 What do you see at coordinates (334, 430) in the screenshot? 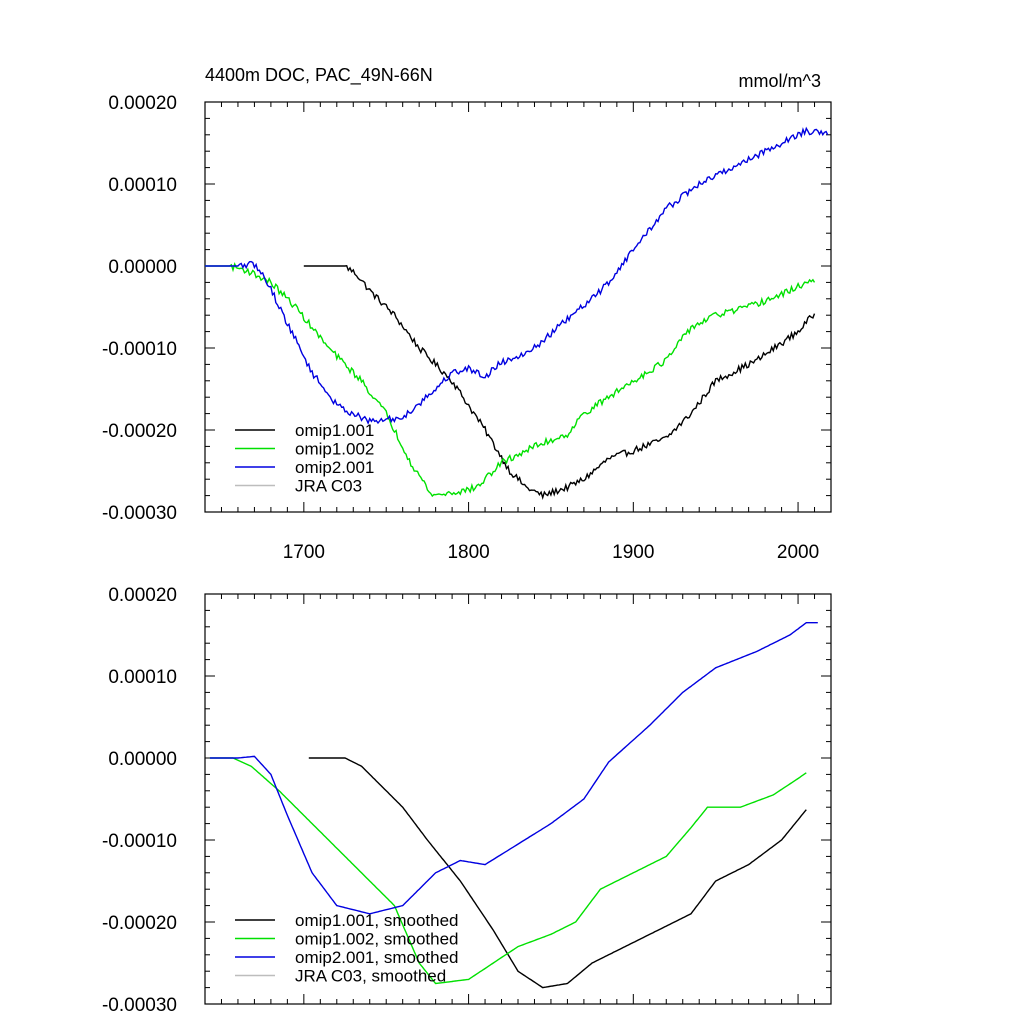
I see `legend-label: omip1.001` at bounding box center [334, 430].